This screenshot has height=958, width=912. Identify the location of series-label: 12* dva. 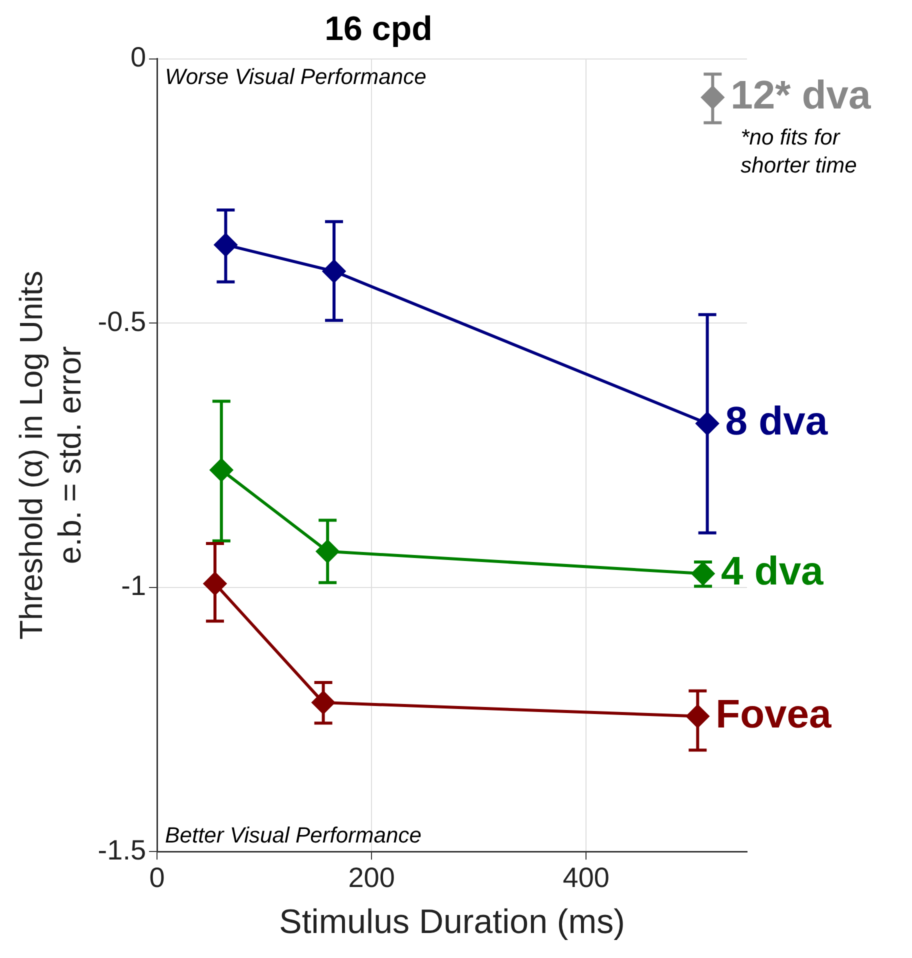
(801, 95).